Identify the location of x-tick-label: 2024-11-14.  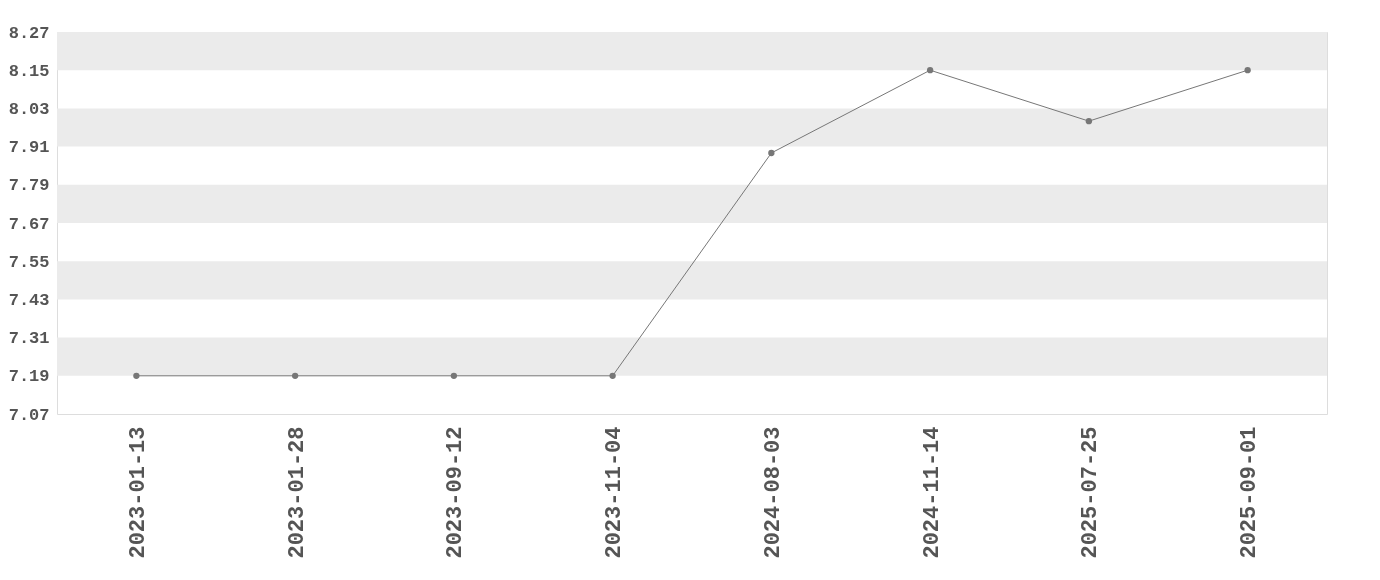
(932, 492).